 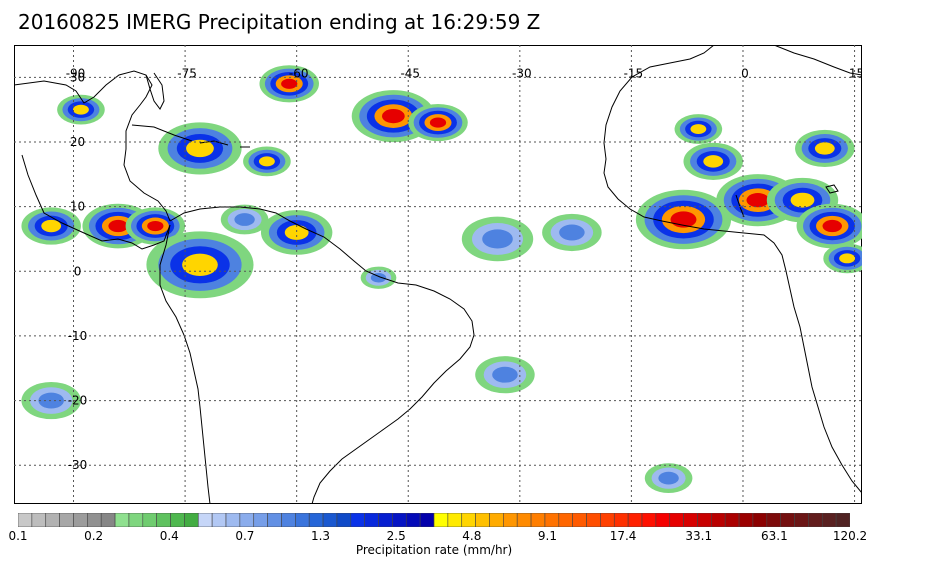 What do you see at coordinates (162, 133) in the screenshot?
I see `coastline-cuba` at bounding box center [162, 133].